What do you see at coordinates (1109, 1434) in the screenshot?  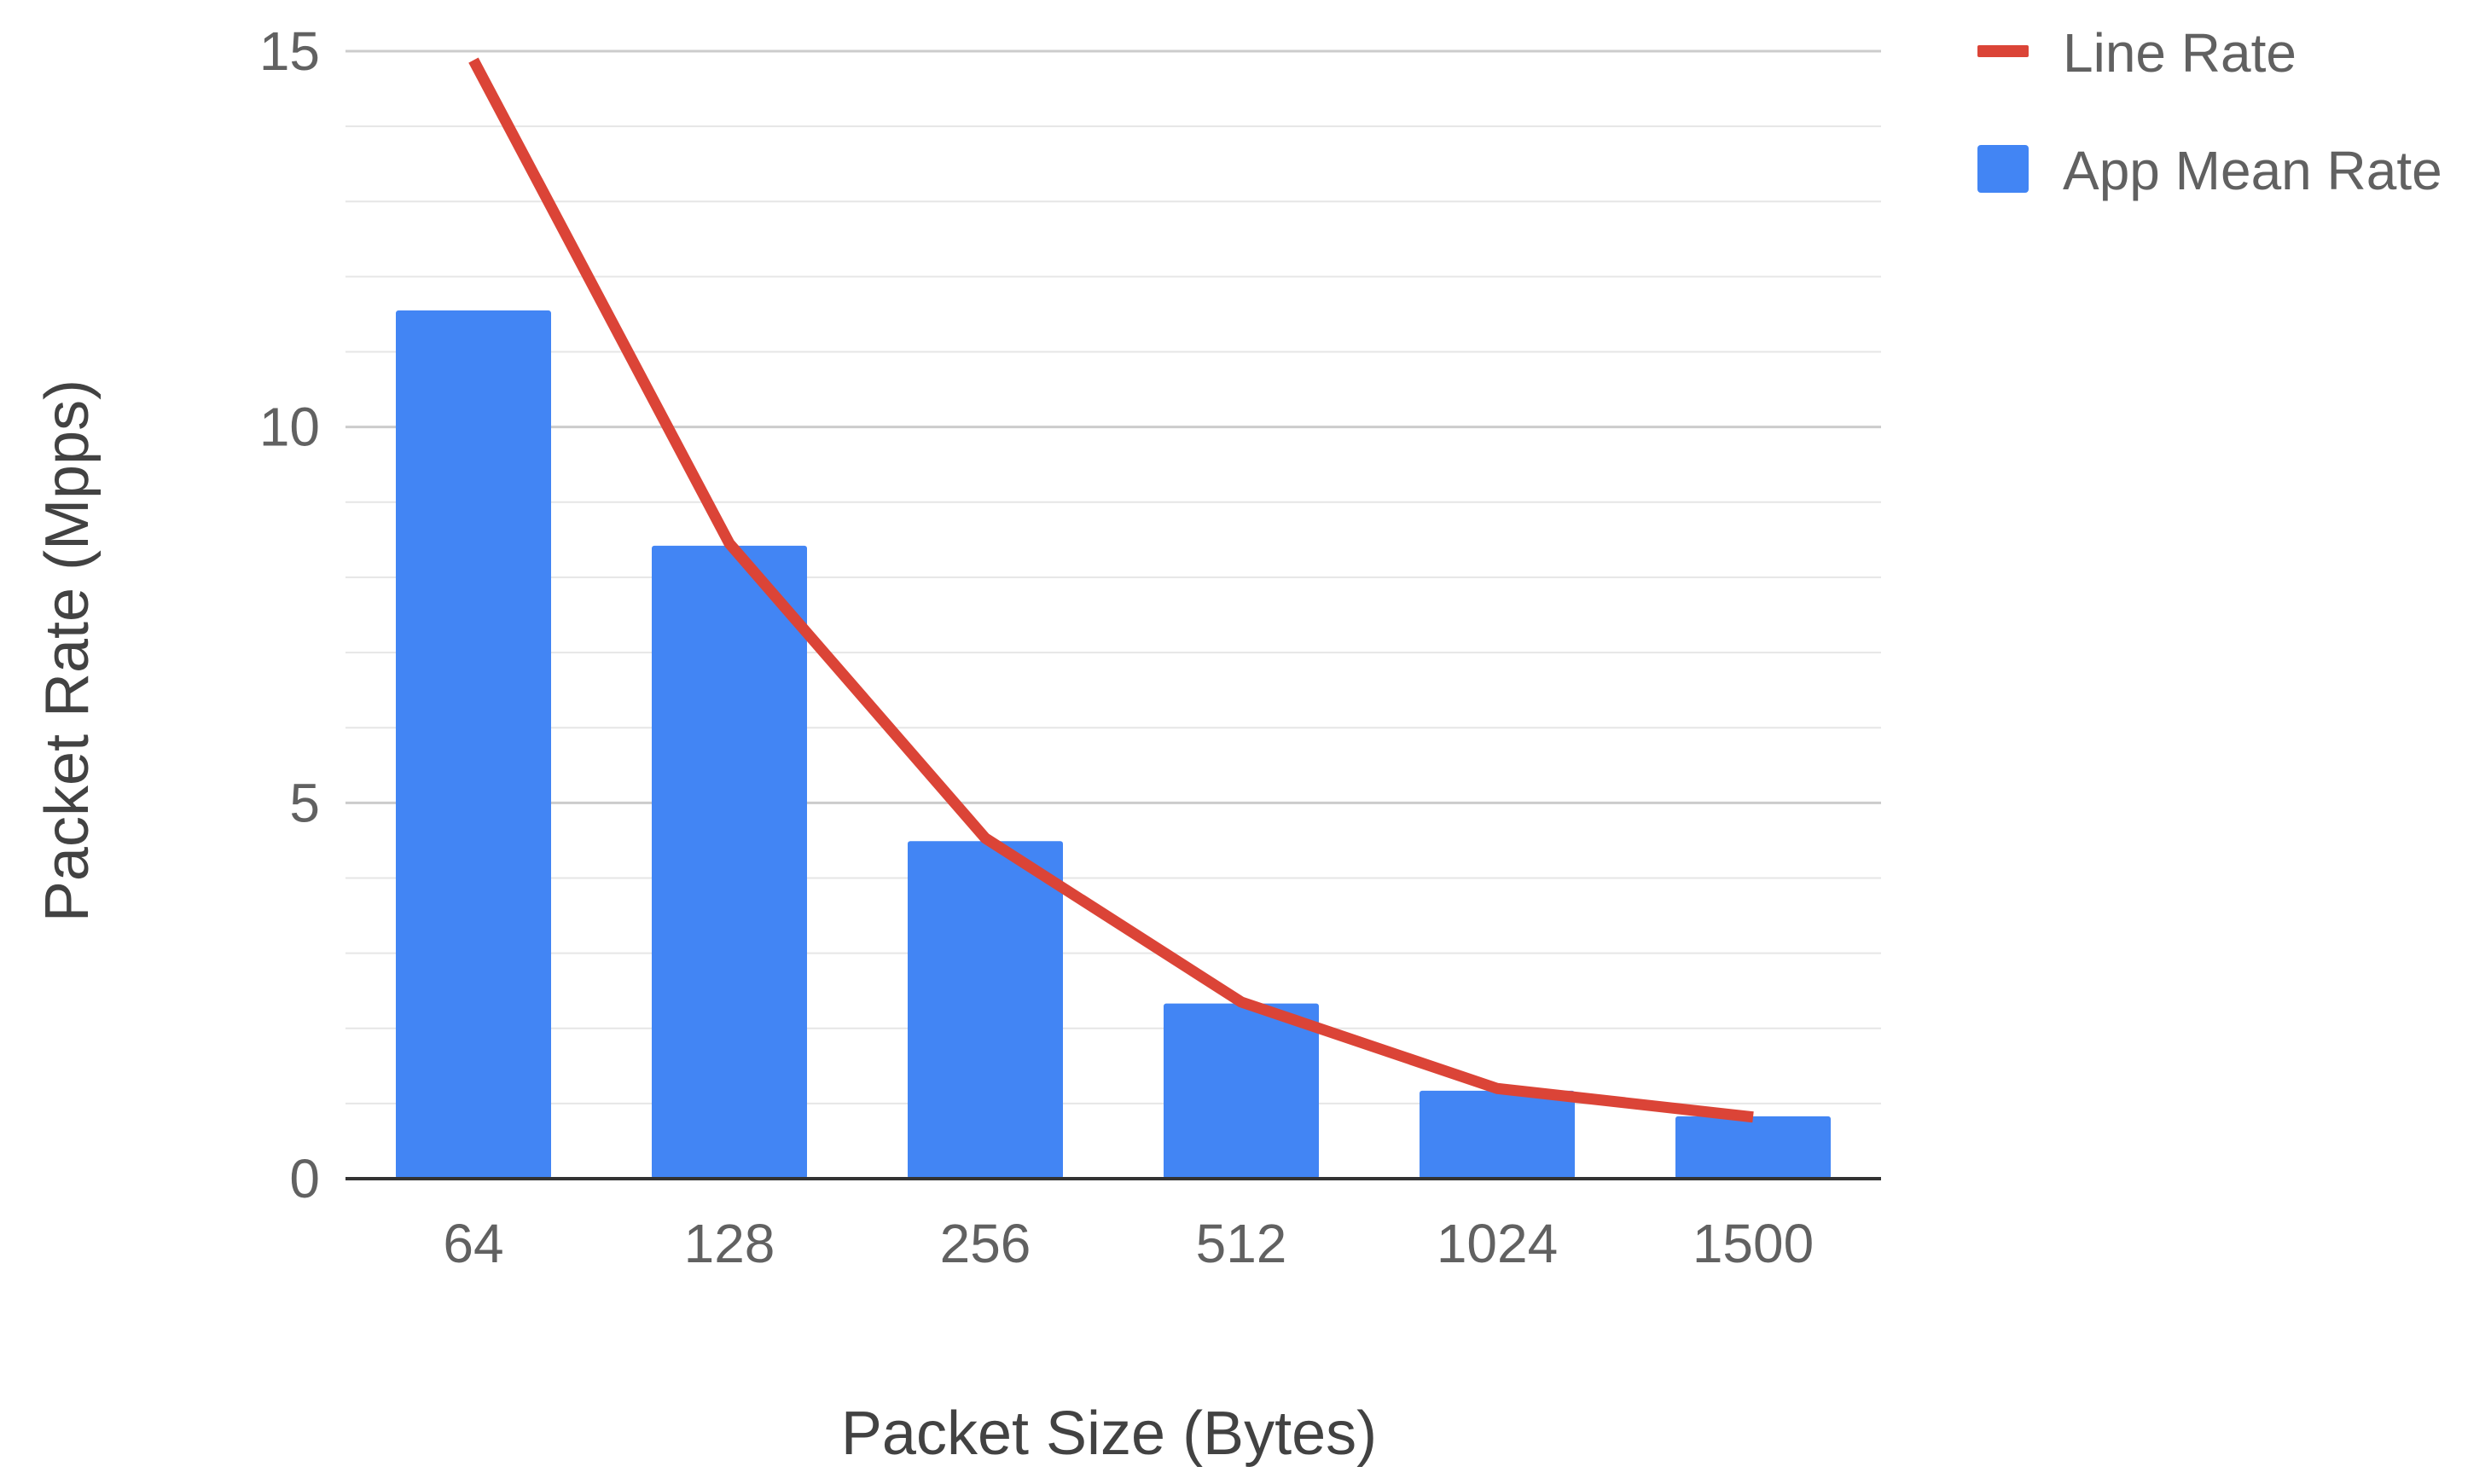 I see `x-axis-title: Packet Size (Bytes)` at bounding box center [1109, 1434].